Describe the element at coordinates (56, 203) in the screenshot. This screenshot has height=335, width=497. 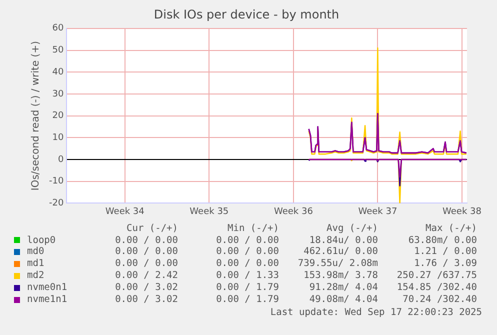
I see `y-tick-label: -20` at that location.